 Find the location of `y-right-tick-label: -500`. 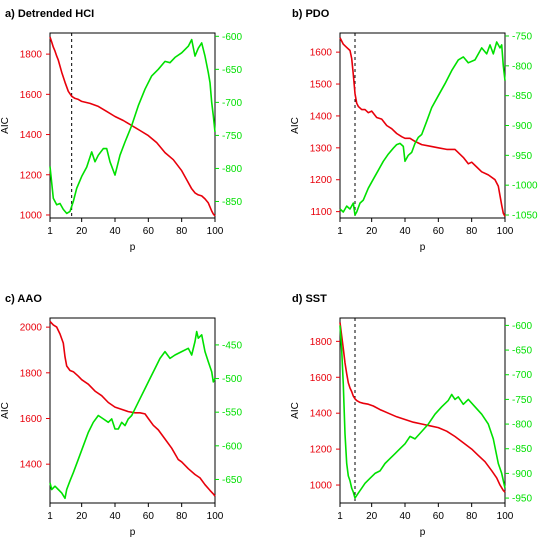

y-right-tick-label: -500 is located at coordinates (232, 379).